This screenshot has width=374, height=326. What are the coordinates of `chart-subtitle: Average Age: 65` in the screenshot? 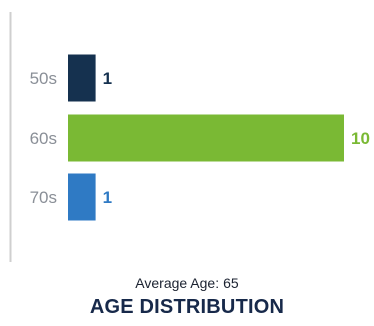 It's located at (187, 283).